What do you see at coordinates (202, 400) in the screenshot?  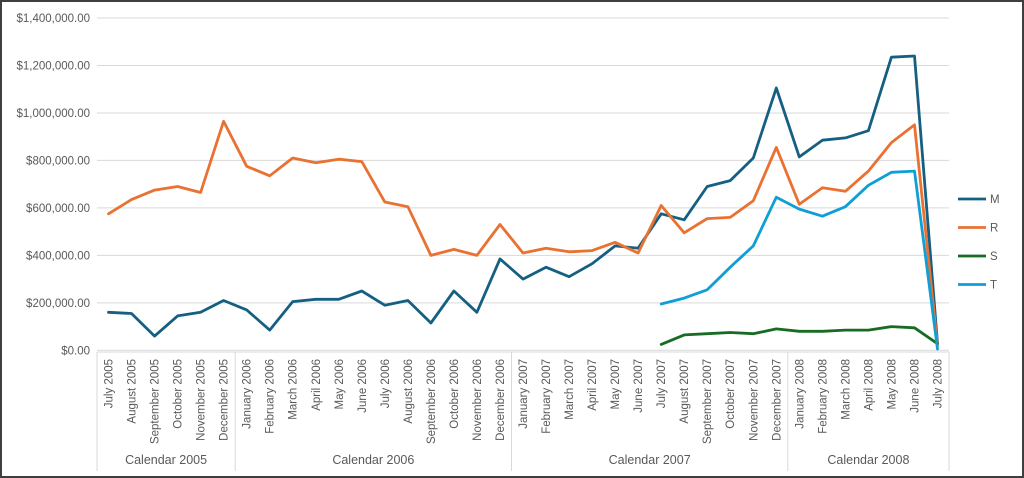 I see `x-axis-month-label: November 2005` at bounding box center [202, 400].